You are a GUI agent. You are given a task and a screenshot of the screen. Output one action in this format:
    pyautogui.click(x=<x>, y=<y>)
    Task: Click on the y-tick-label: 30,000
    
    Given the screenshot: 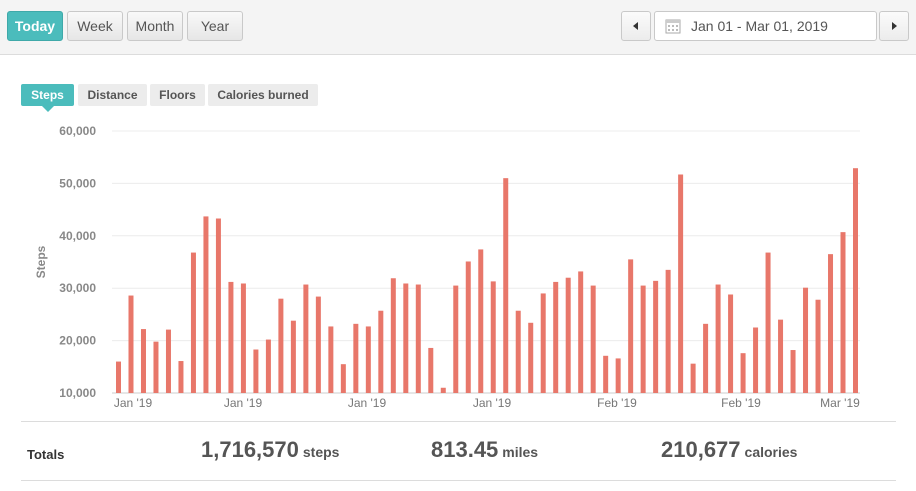 What is the action you would take?
    pyautogui.click(x=77, y=288)
    